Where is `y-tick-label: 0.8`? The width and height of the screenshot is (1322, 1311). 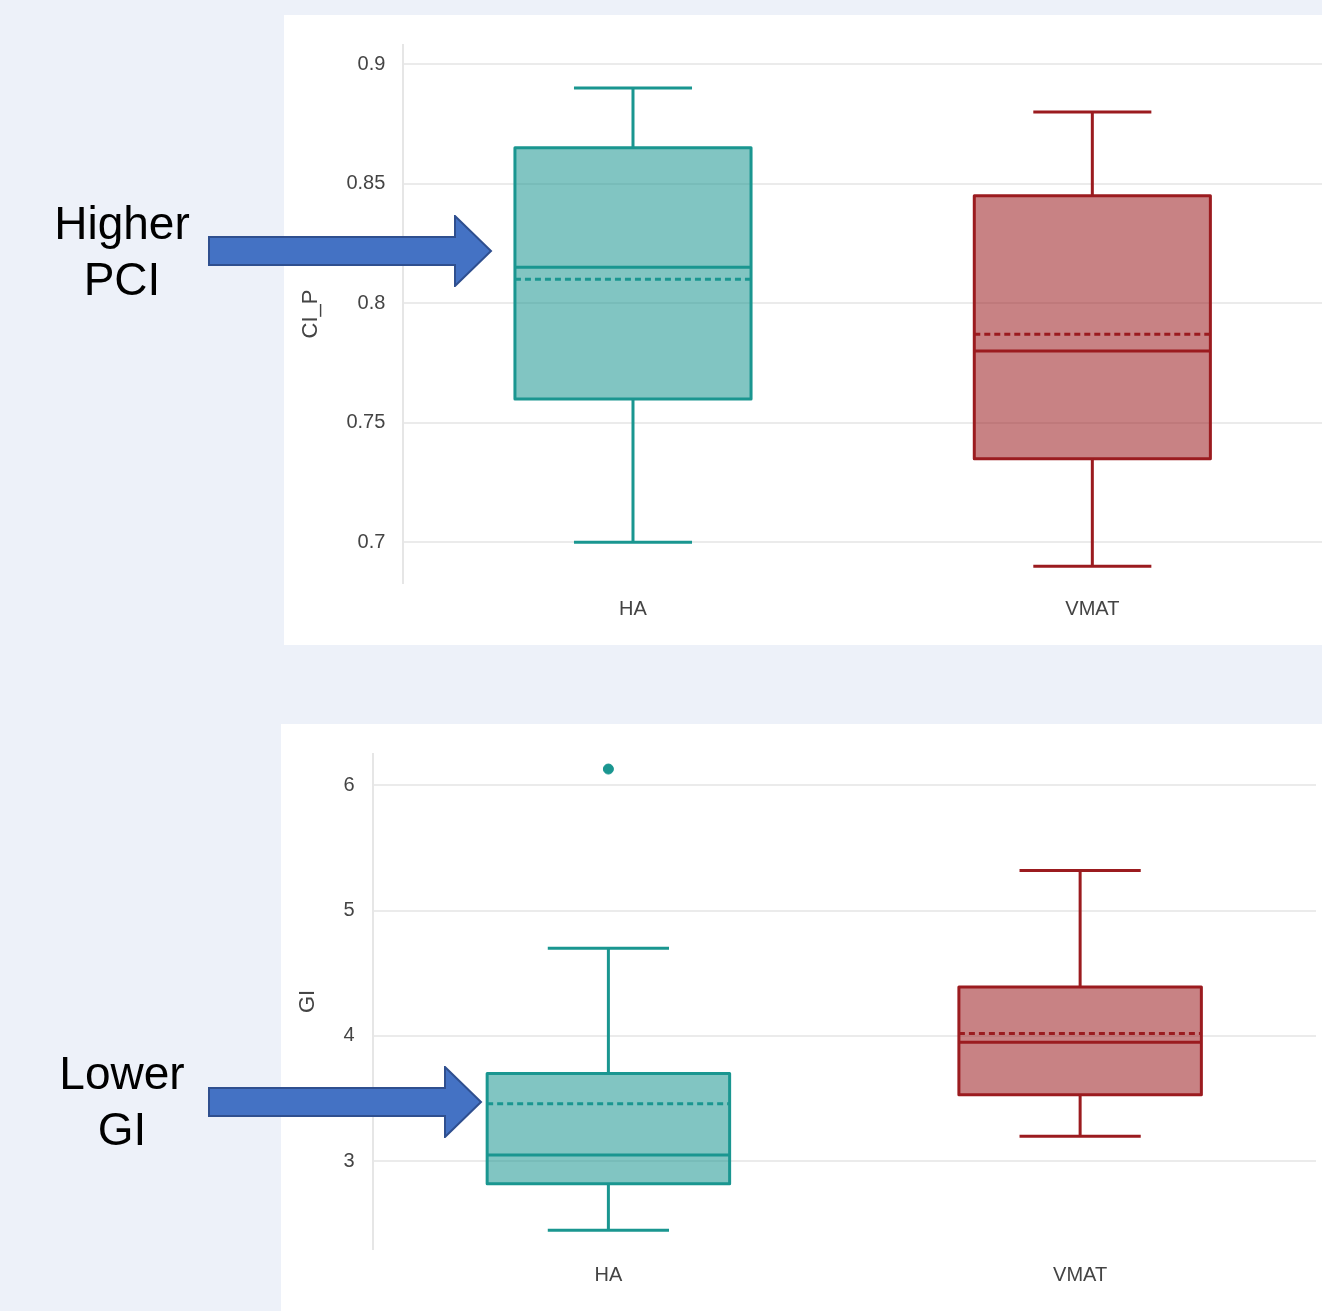
y-tick-label: 0.8 is located at coordinates (371, 301).